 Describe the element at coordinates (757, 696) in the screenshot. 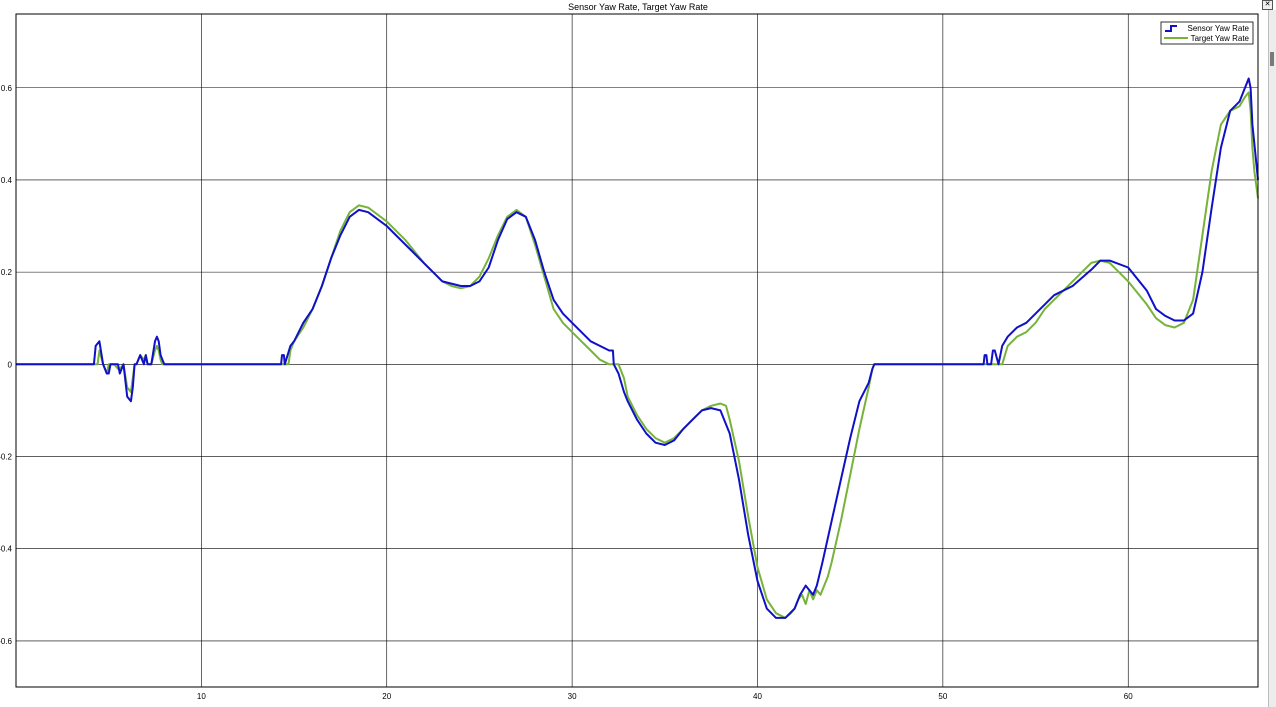

I see `x-tick-label: 40` at that location.